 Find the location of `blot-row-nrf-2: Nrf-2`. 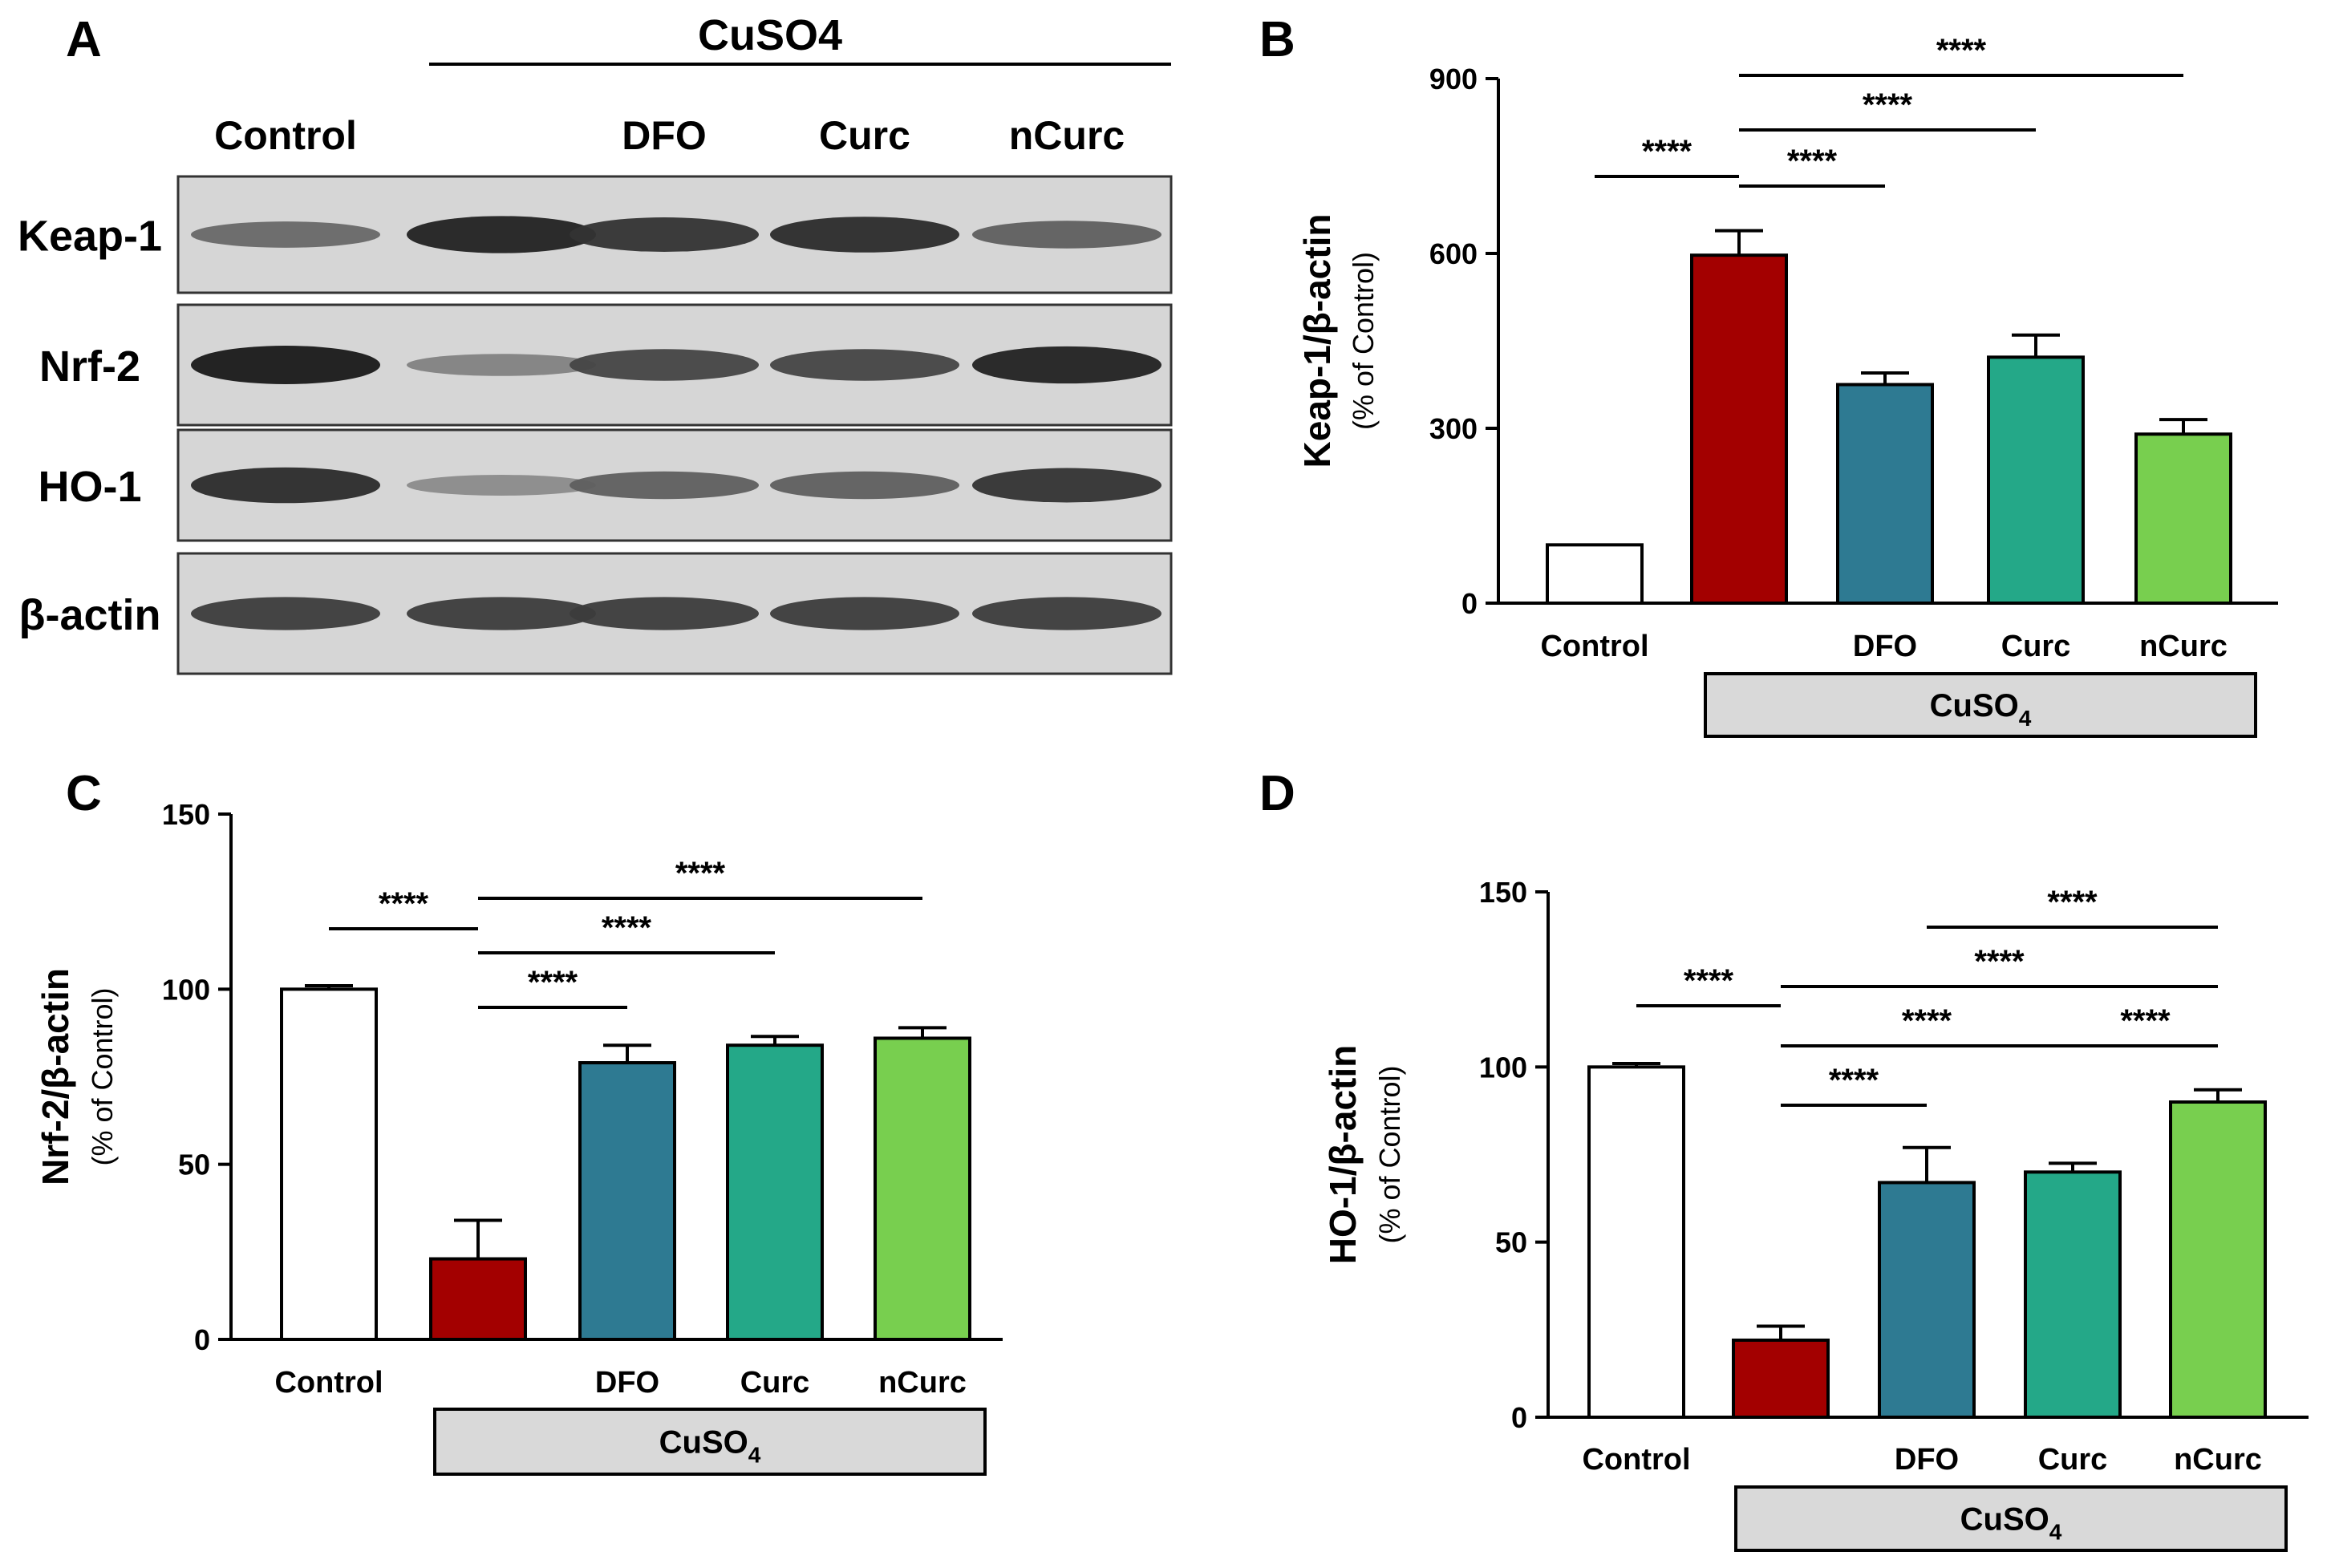

blot-row-nrf-2: Nrf-2 is located at coordinates (606, 365).